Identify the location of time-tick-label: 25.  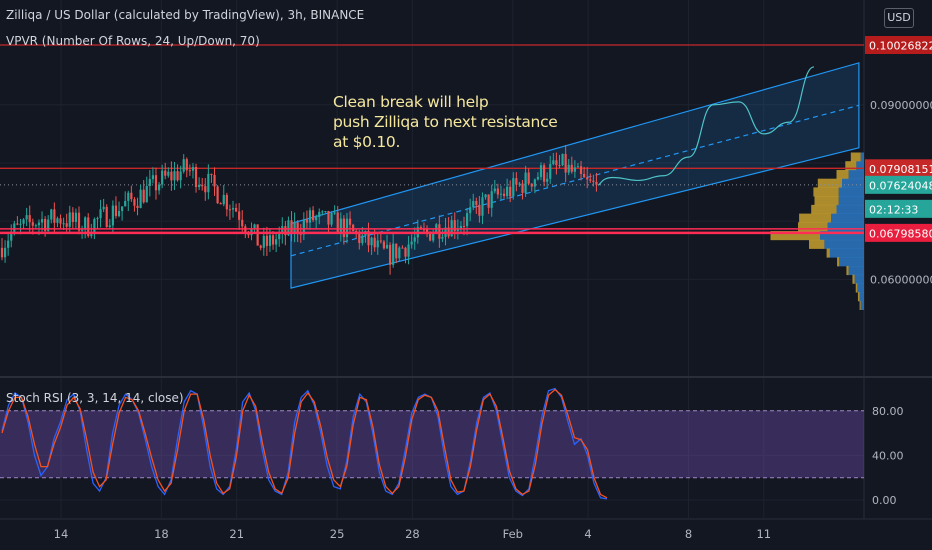
(337, 534).